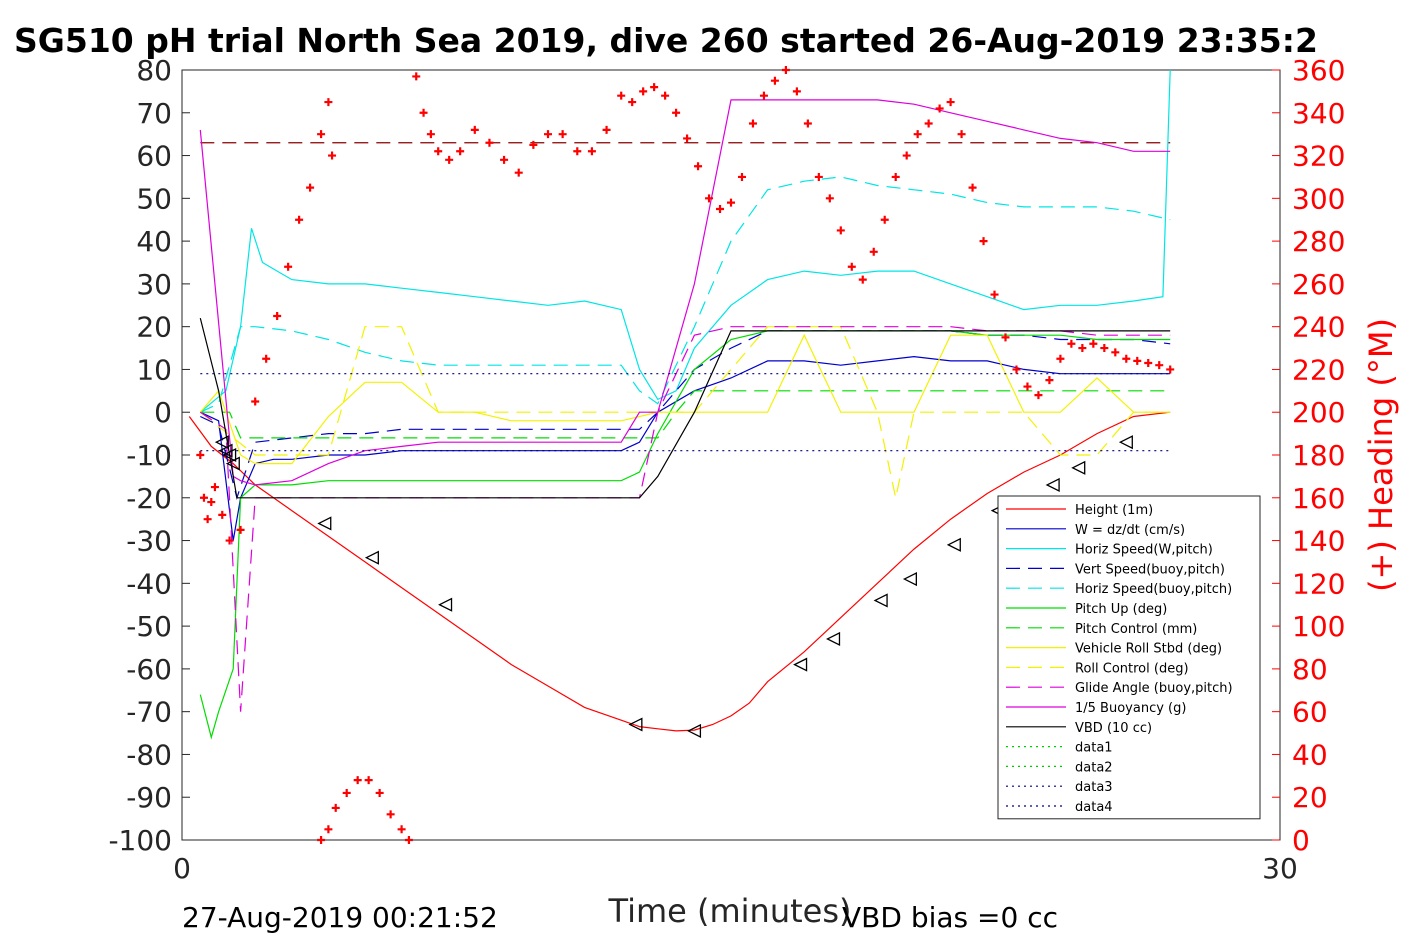 Image resolution: width=1417 pixels, height=945 pixels. I want to click on legend-label: Pitch Up (deg), so click(1121, 609).